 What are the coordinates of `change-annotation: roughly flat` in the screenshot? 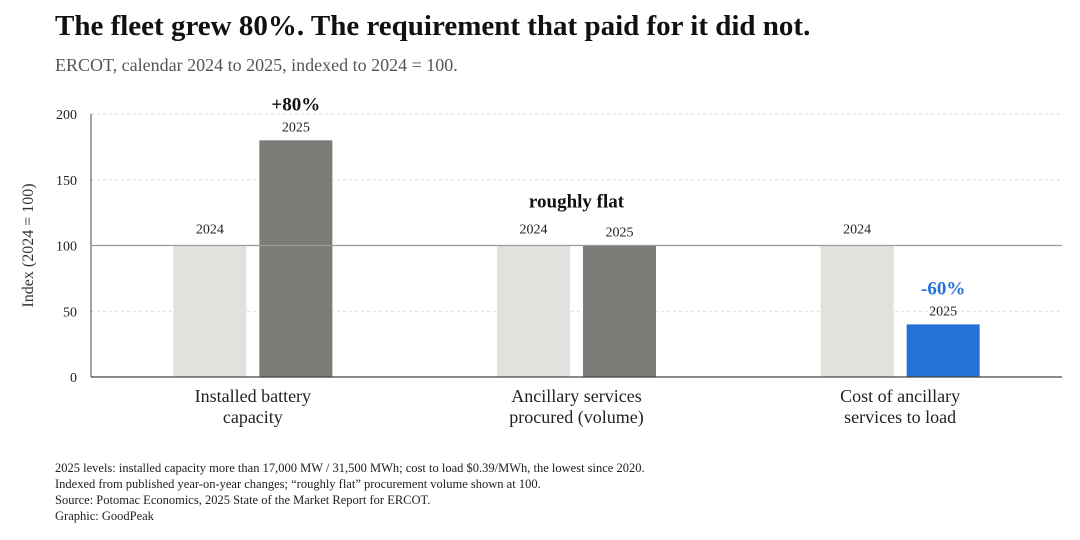 It's located at (577, 202).